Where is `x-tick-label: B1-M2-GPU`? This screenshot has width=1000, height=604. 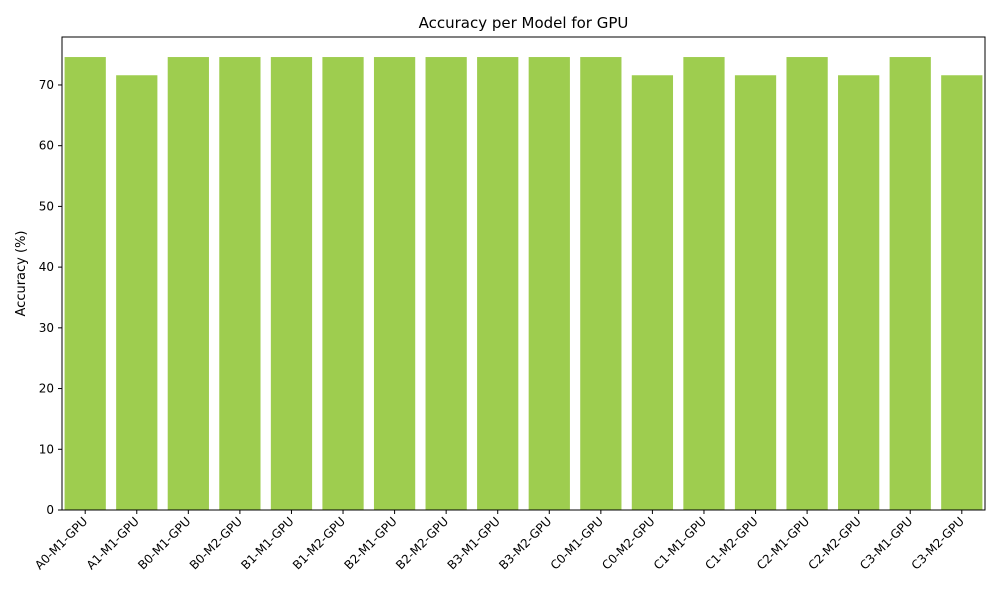 x-tick-label: B1-M2-GPU is located at coordinates (319, 543).